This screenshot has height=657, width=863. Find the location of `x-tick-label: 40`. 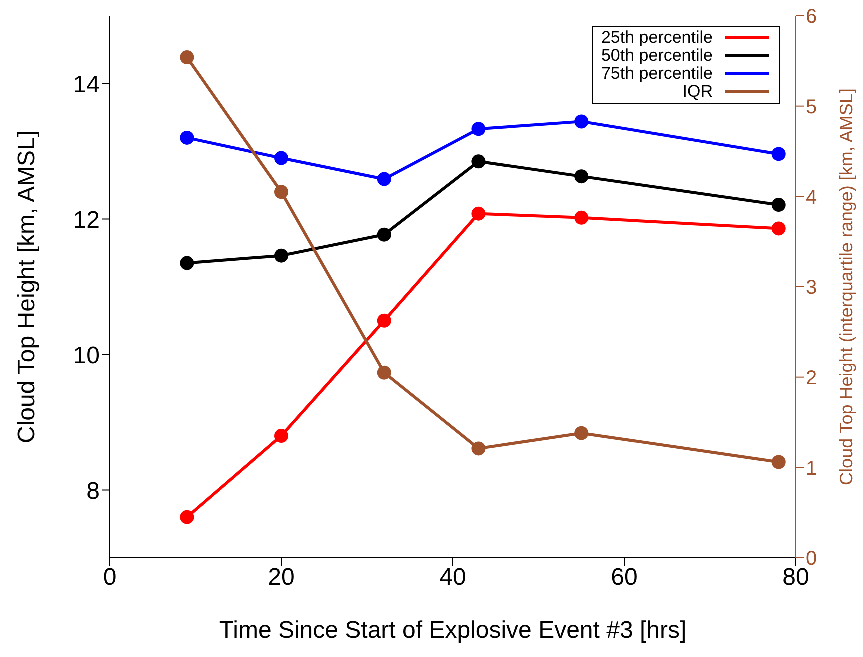

x-tick-label: 40 is located at coordinates (453, 578).